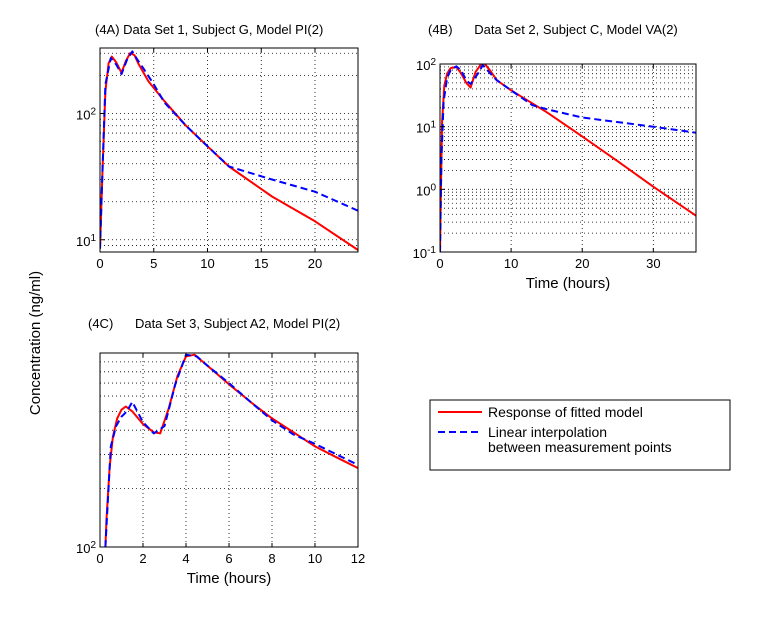 The image size is (773, 617). Describe the element at coordinates (358, 558) in the screenshot. I see `x-tick-label: 12` at that location.